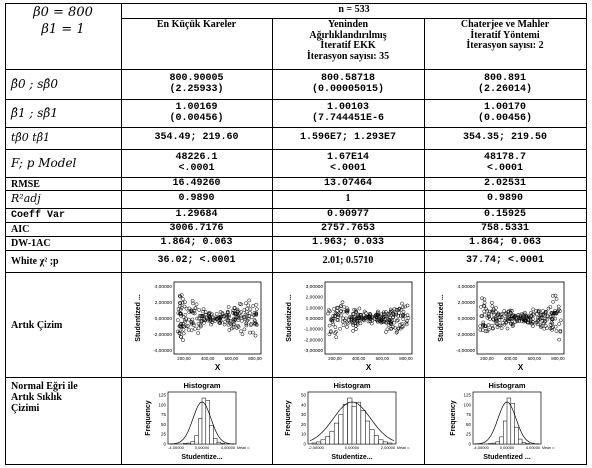 This screenshot has width=592, height=468. What do you see at coordinates (44, 401) in the screenshot?
I see `row-label-normal-curve: Normal Eğri ile Artık Sıklık Çizimi` at bounding box center [44, 401].